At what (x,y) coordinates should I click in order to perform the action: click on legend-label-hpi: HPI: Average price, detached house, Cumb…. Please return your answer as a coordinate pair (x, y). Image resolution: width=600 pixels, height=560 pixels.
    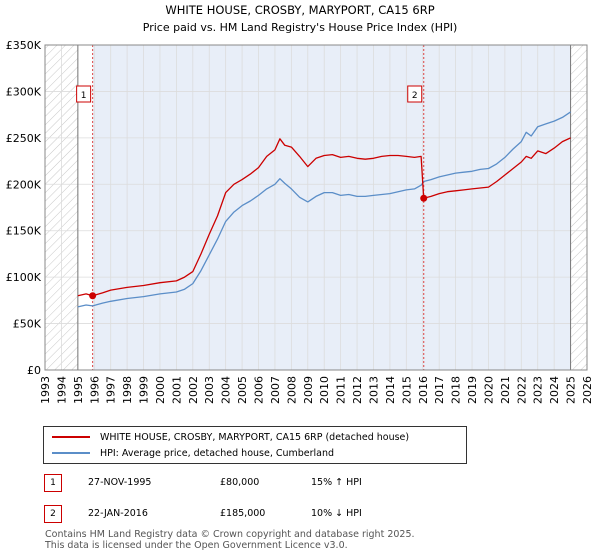
    Looking at the image, I should click on (217, 453).